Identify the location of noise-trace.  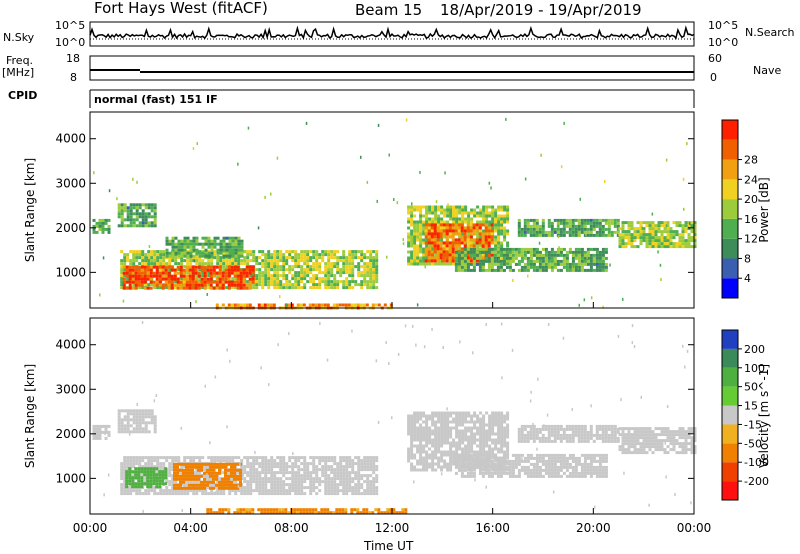
(392, 32).